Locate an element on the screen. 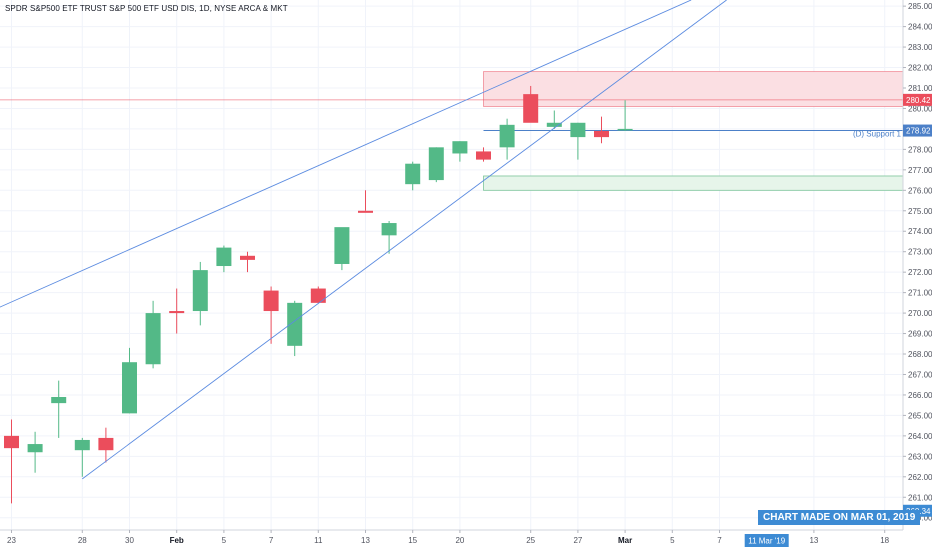 The width and height of the screenshot is (932, 550). support-zone is located at coordinates (693, 183).